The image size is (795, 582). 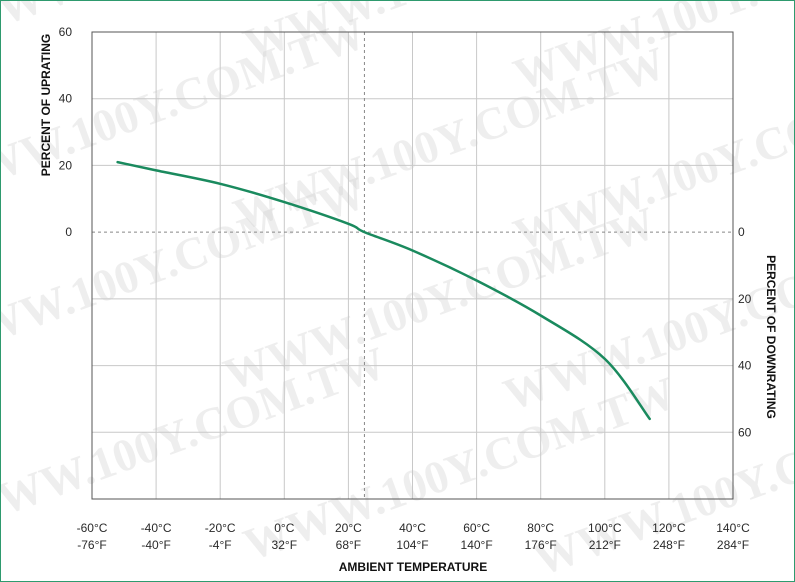 I want to click on left-y-tick-label: 40, so click(x=66, y=99).